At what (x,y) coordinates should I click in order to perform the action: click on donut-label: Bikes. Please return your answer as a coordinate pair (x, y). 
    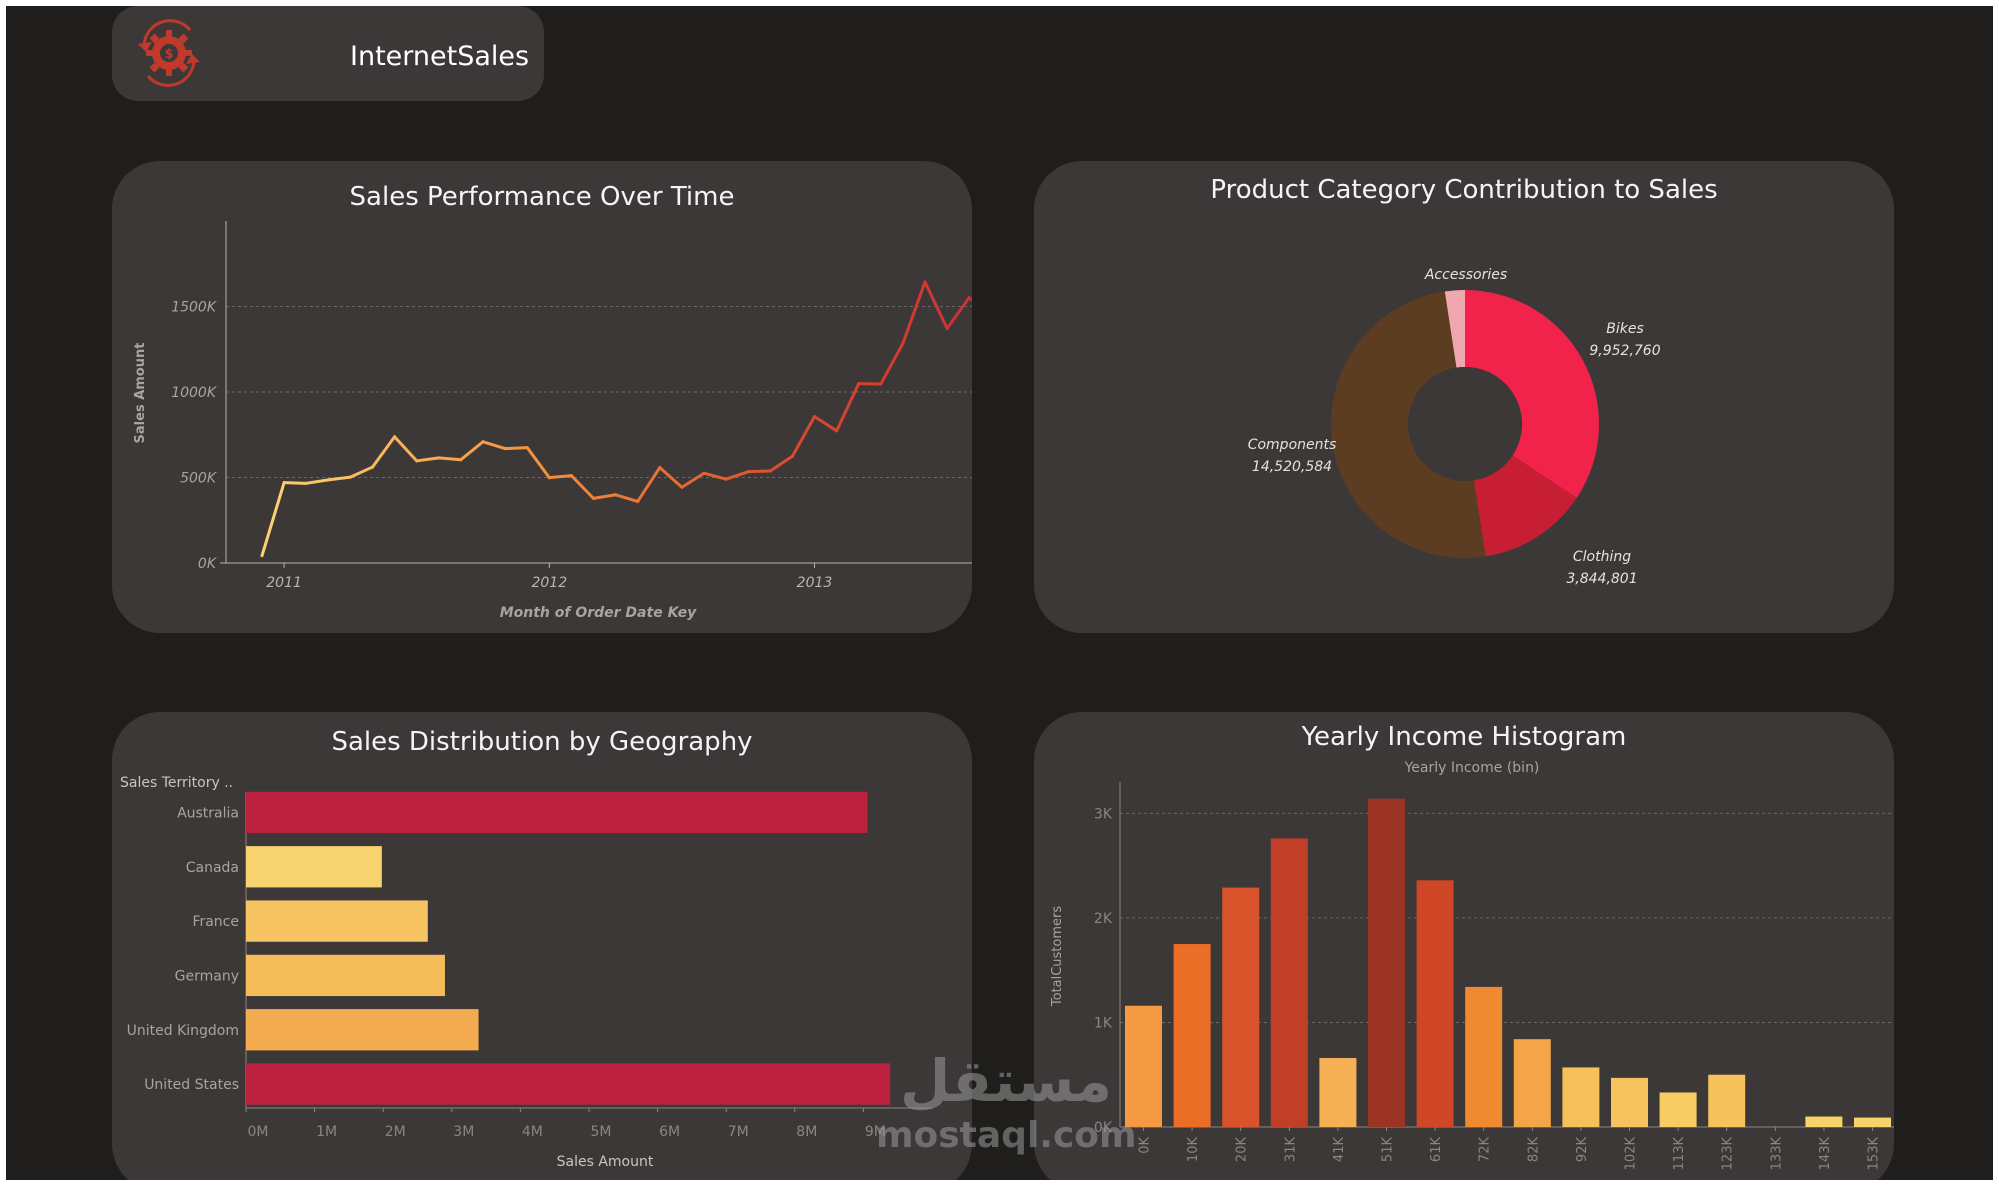
    Looking at the image, I should click on (1625, 329).